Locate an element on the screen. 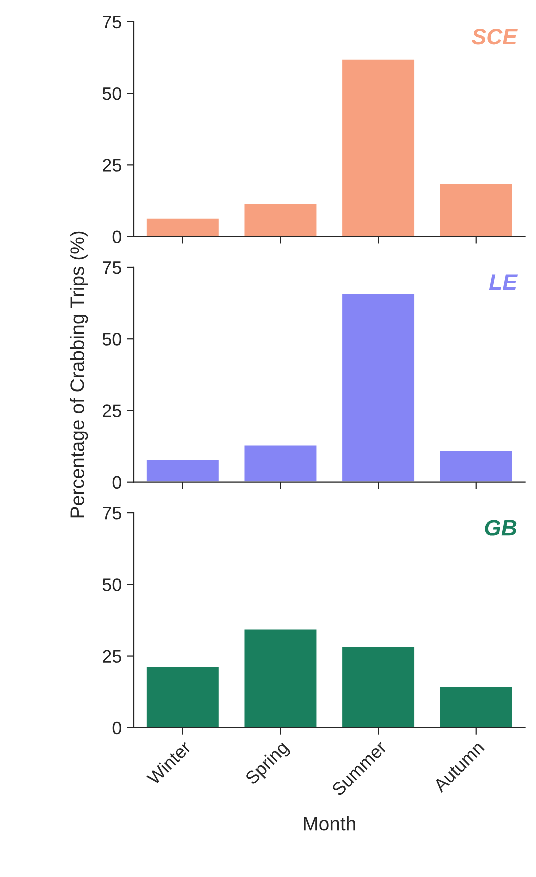 The image size is (536, 877). chart-title: SCE is located at coordinates (495, 36).